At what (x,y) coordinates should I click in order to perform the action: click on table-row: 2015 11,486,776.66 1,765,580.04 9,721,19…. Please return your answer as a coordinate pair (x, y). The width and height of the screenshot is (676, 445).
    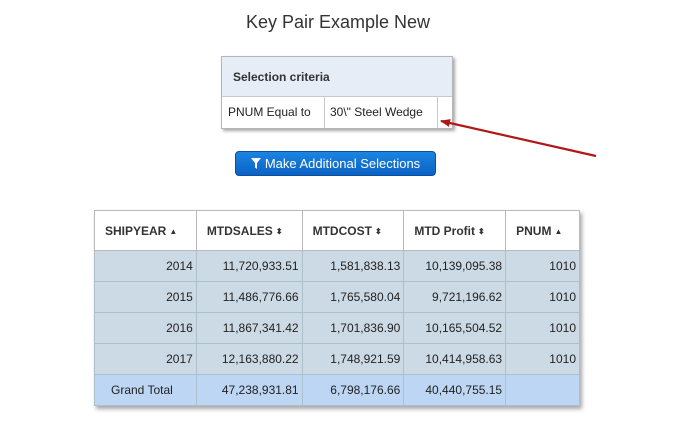
    Looking at the image, I should click on (337, 297).